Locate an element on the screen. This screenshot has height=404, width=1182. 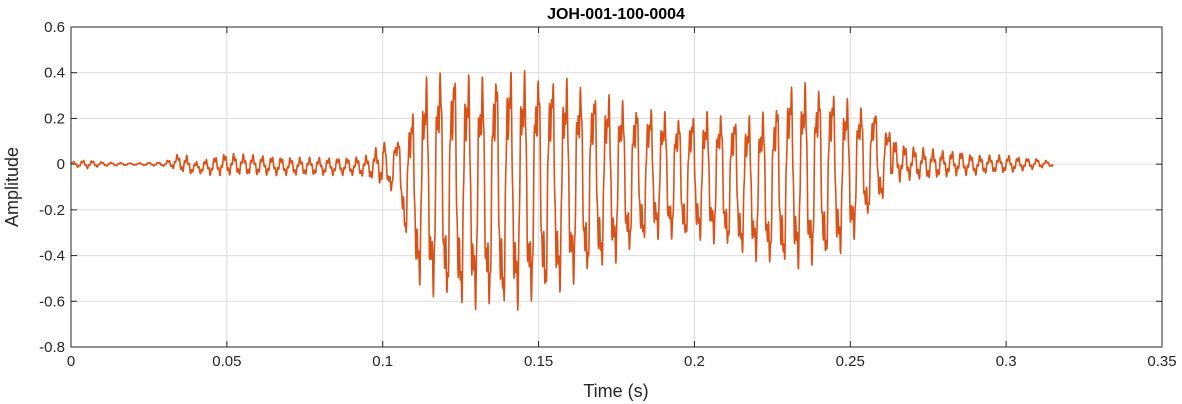
x-tick-labels: 0 0.05 0.1 0.15 0.2 0.25 0.3 0.35 is located at coordinates (622, 361).